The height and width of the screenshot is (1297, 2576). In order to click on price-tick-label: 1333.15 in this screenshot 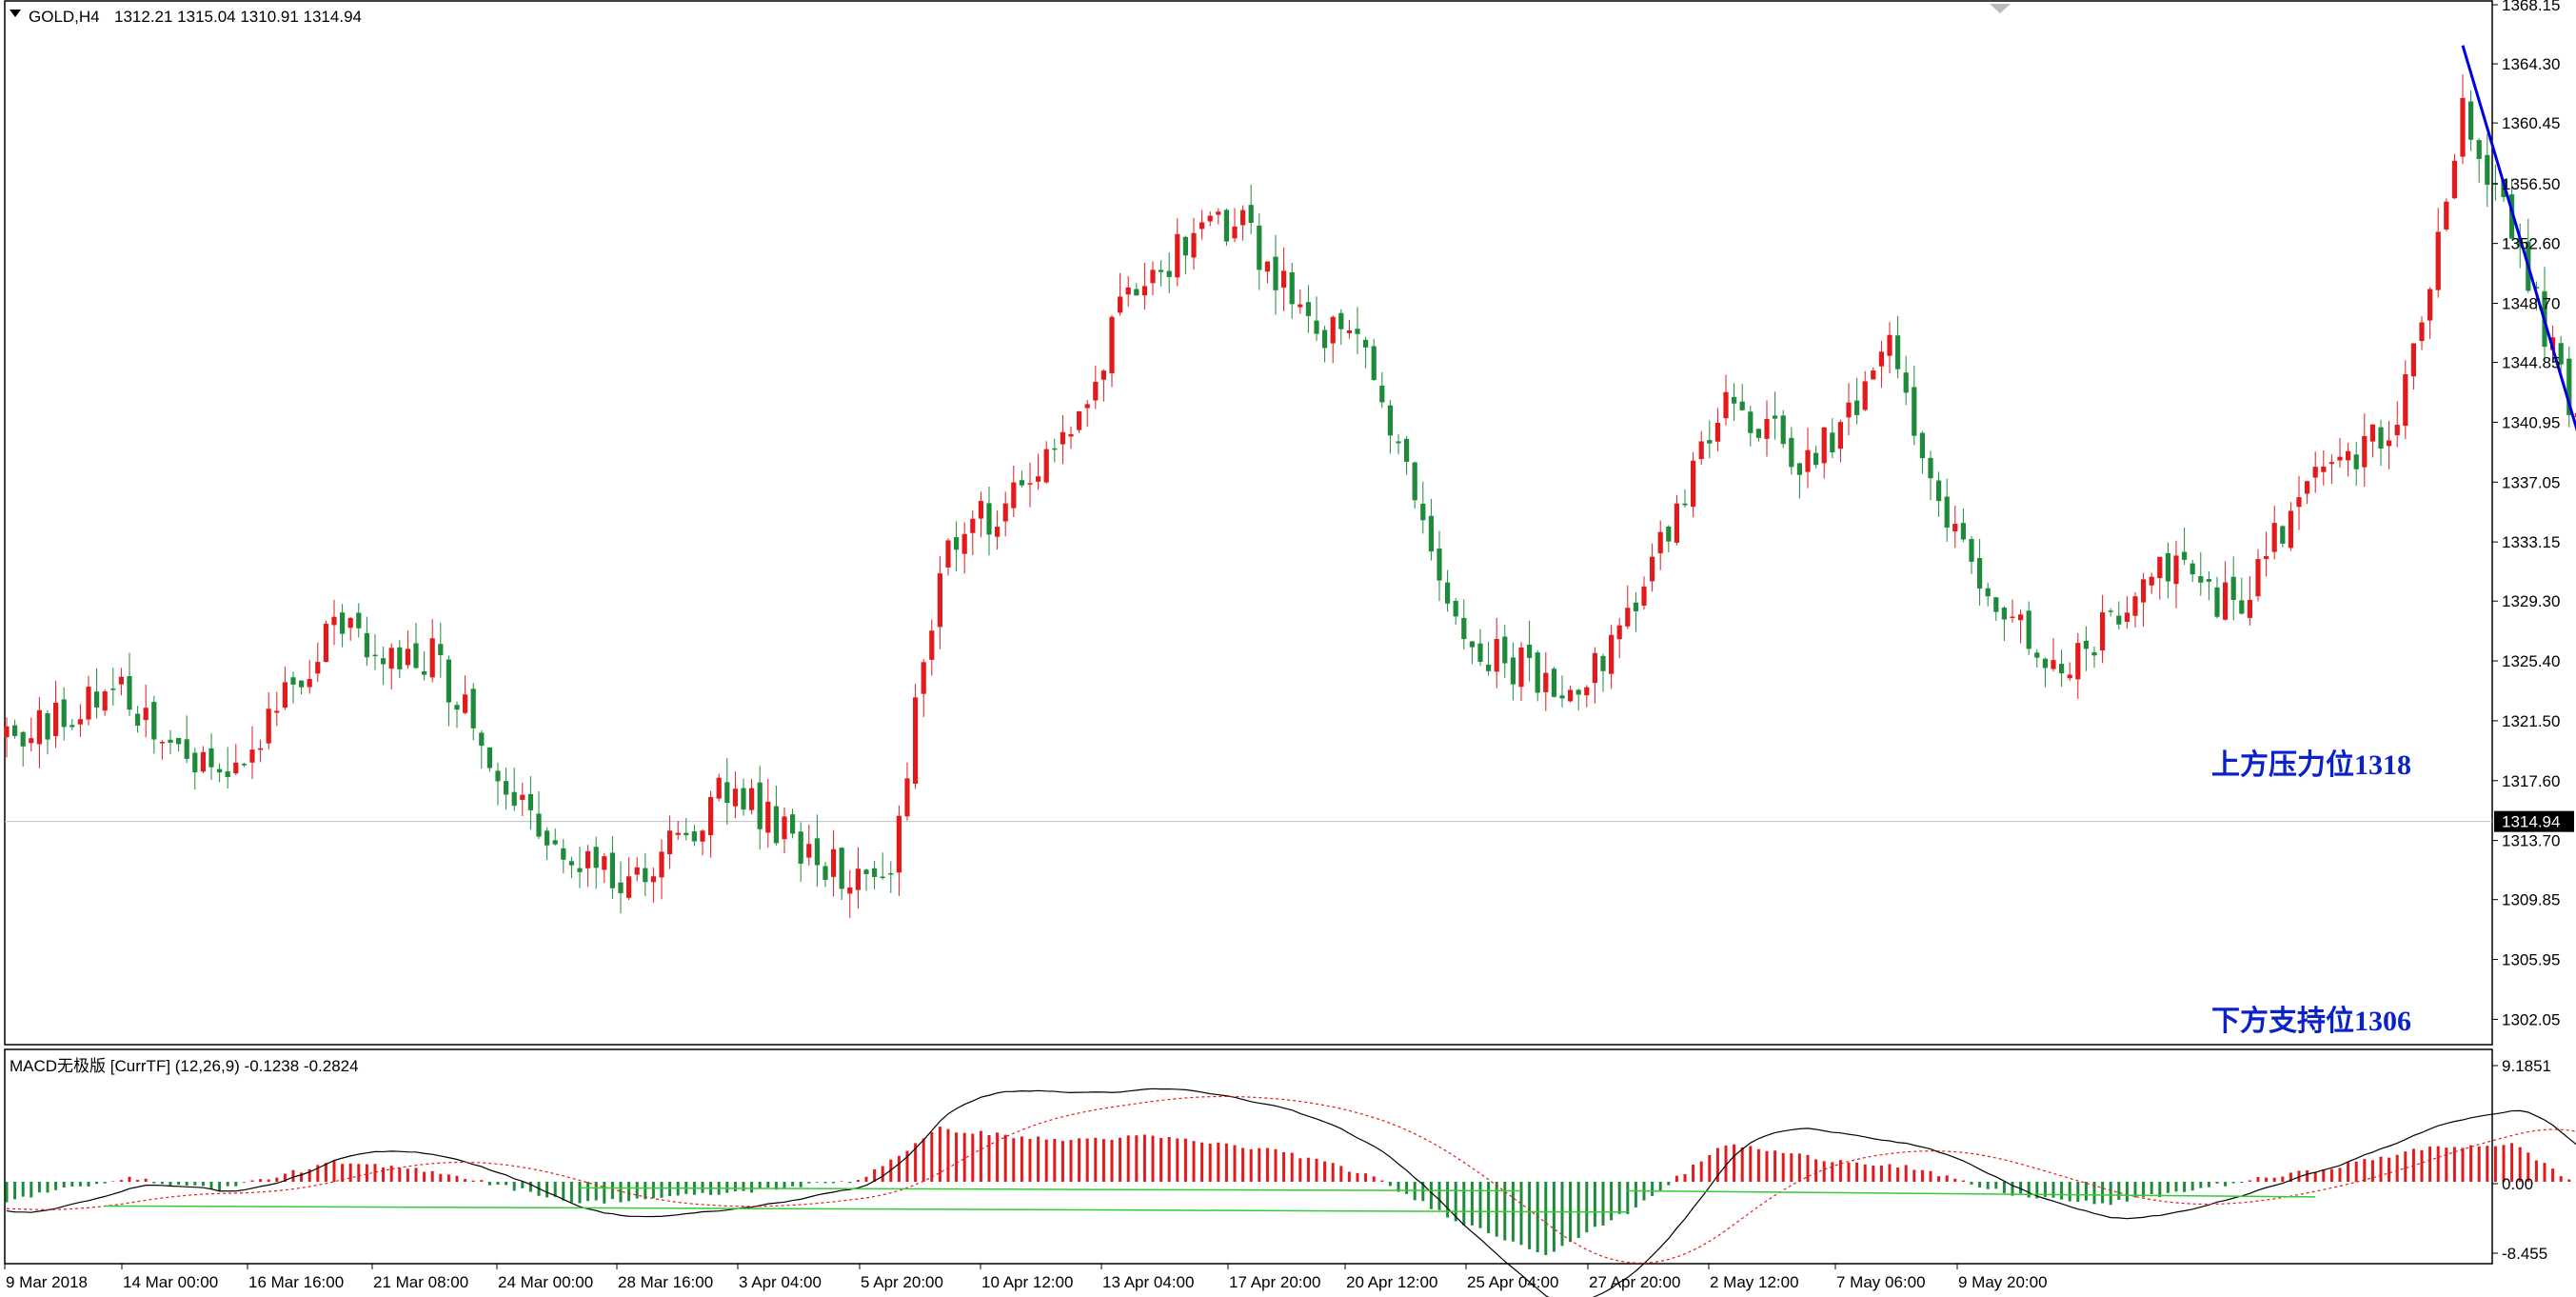, I will do `click(2531, 542)`.